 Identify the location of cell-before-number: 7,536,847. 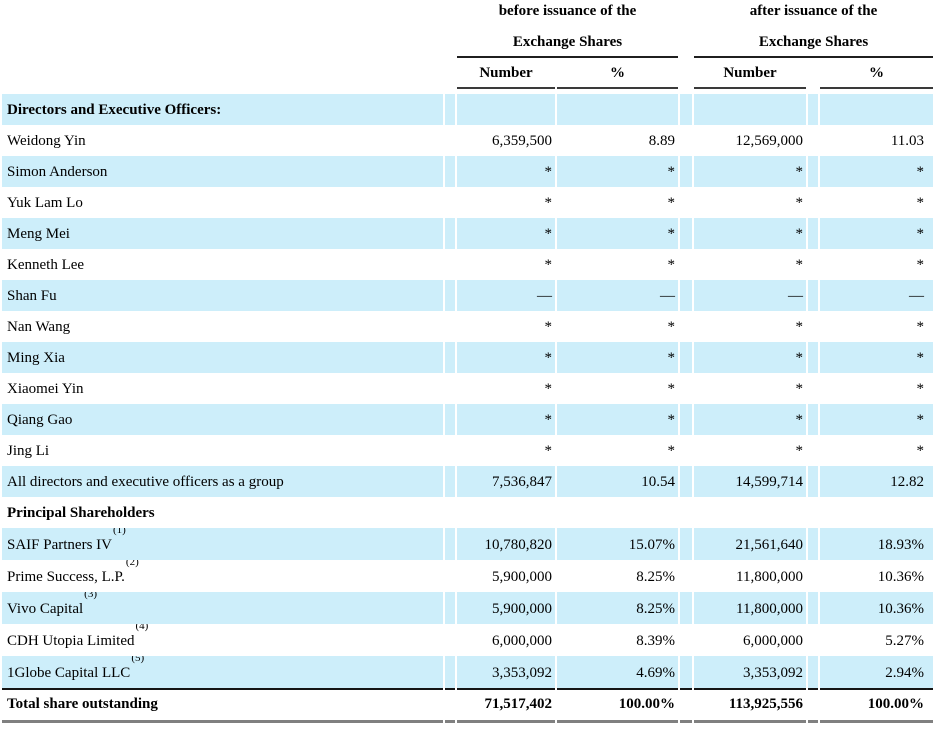
(506, 481).